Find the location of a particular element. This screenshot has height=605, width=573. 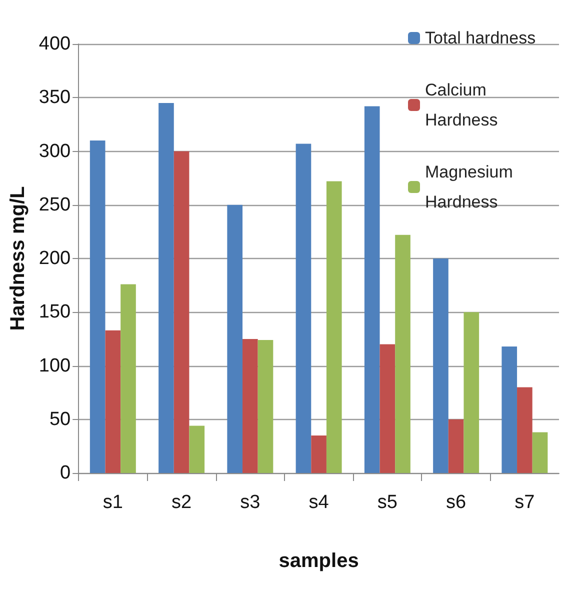

x-tick-label: s2 is located at coordinates (182, 502).